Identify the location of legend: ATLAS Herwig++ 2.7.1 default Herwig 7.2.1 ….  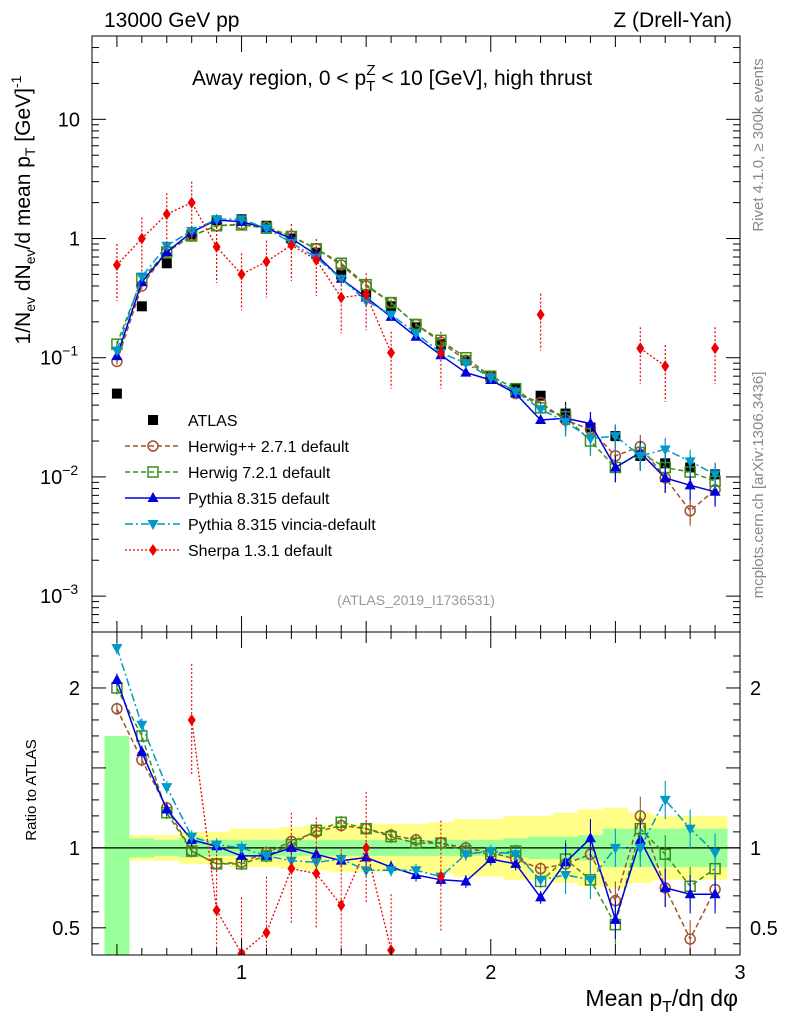
(250, 486).